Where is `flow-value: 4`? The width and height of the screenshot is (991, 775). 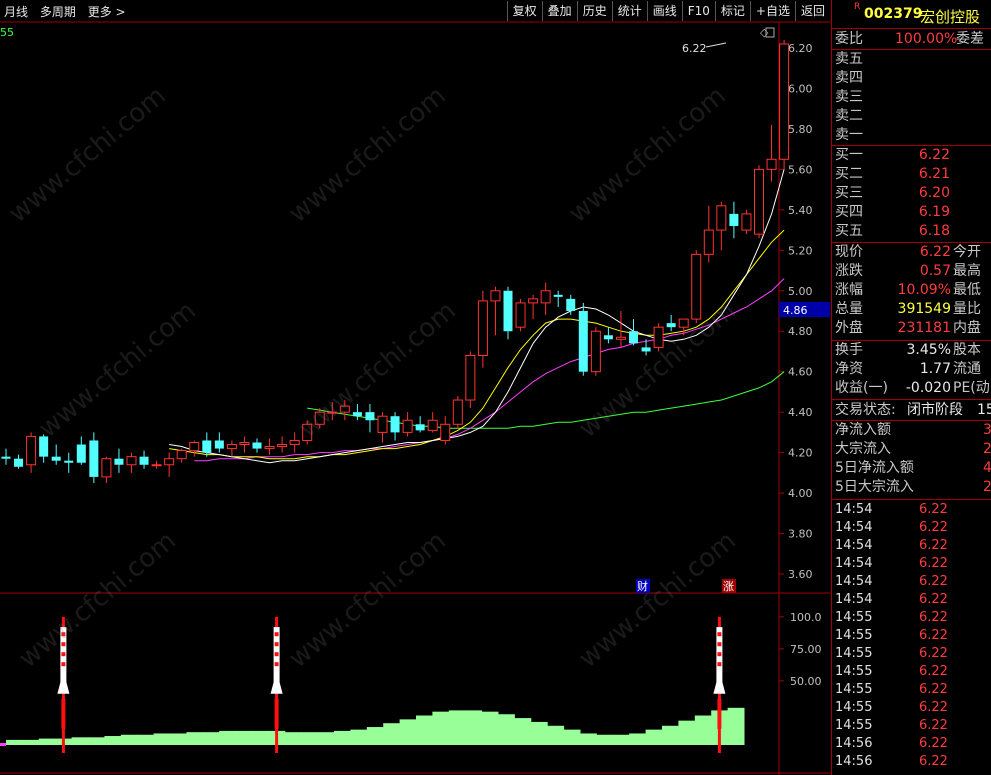 flow-value: 4 is located at coordinates (987, 468).